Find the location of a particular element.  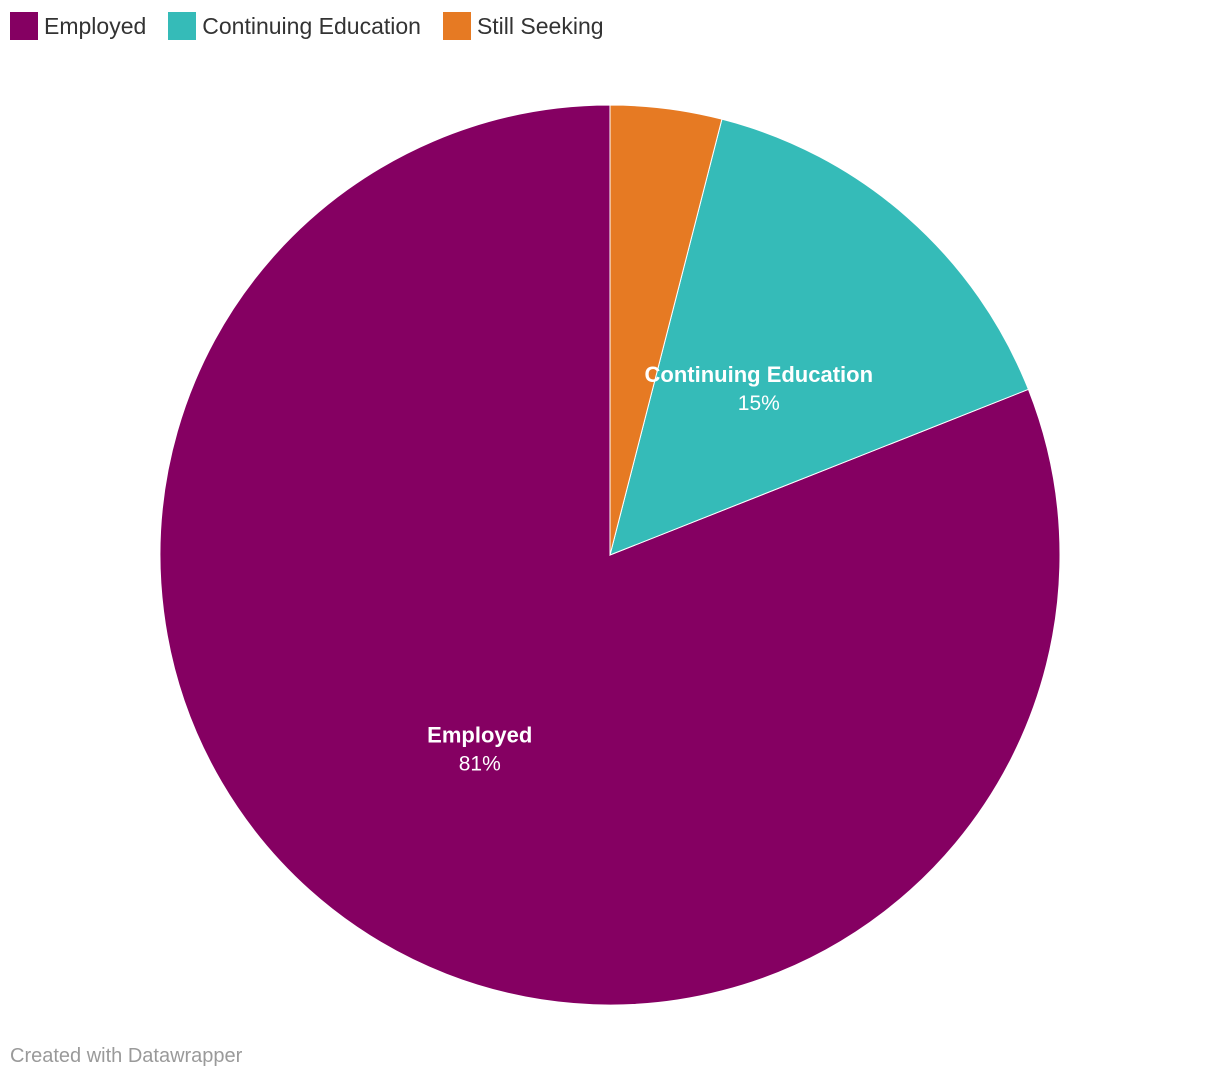

legend-item-still-seeking: Still Seeking is located at coordinates (523, 26).